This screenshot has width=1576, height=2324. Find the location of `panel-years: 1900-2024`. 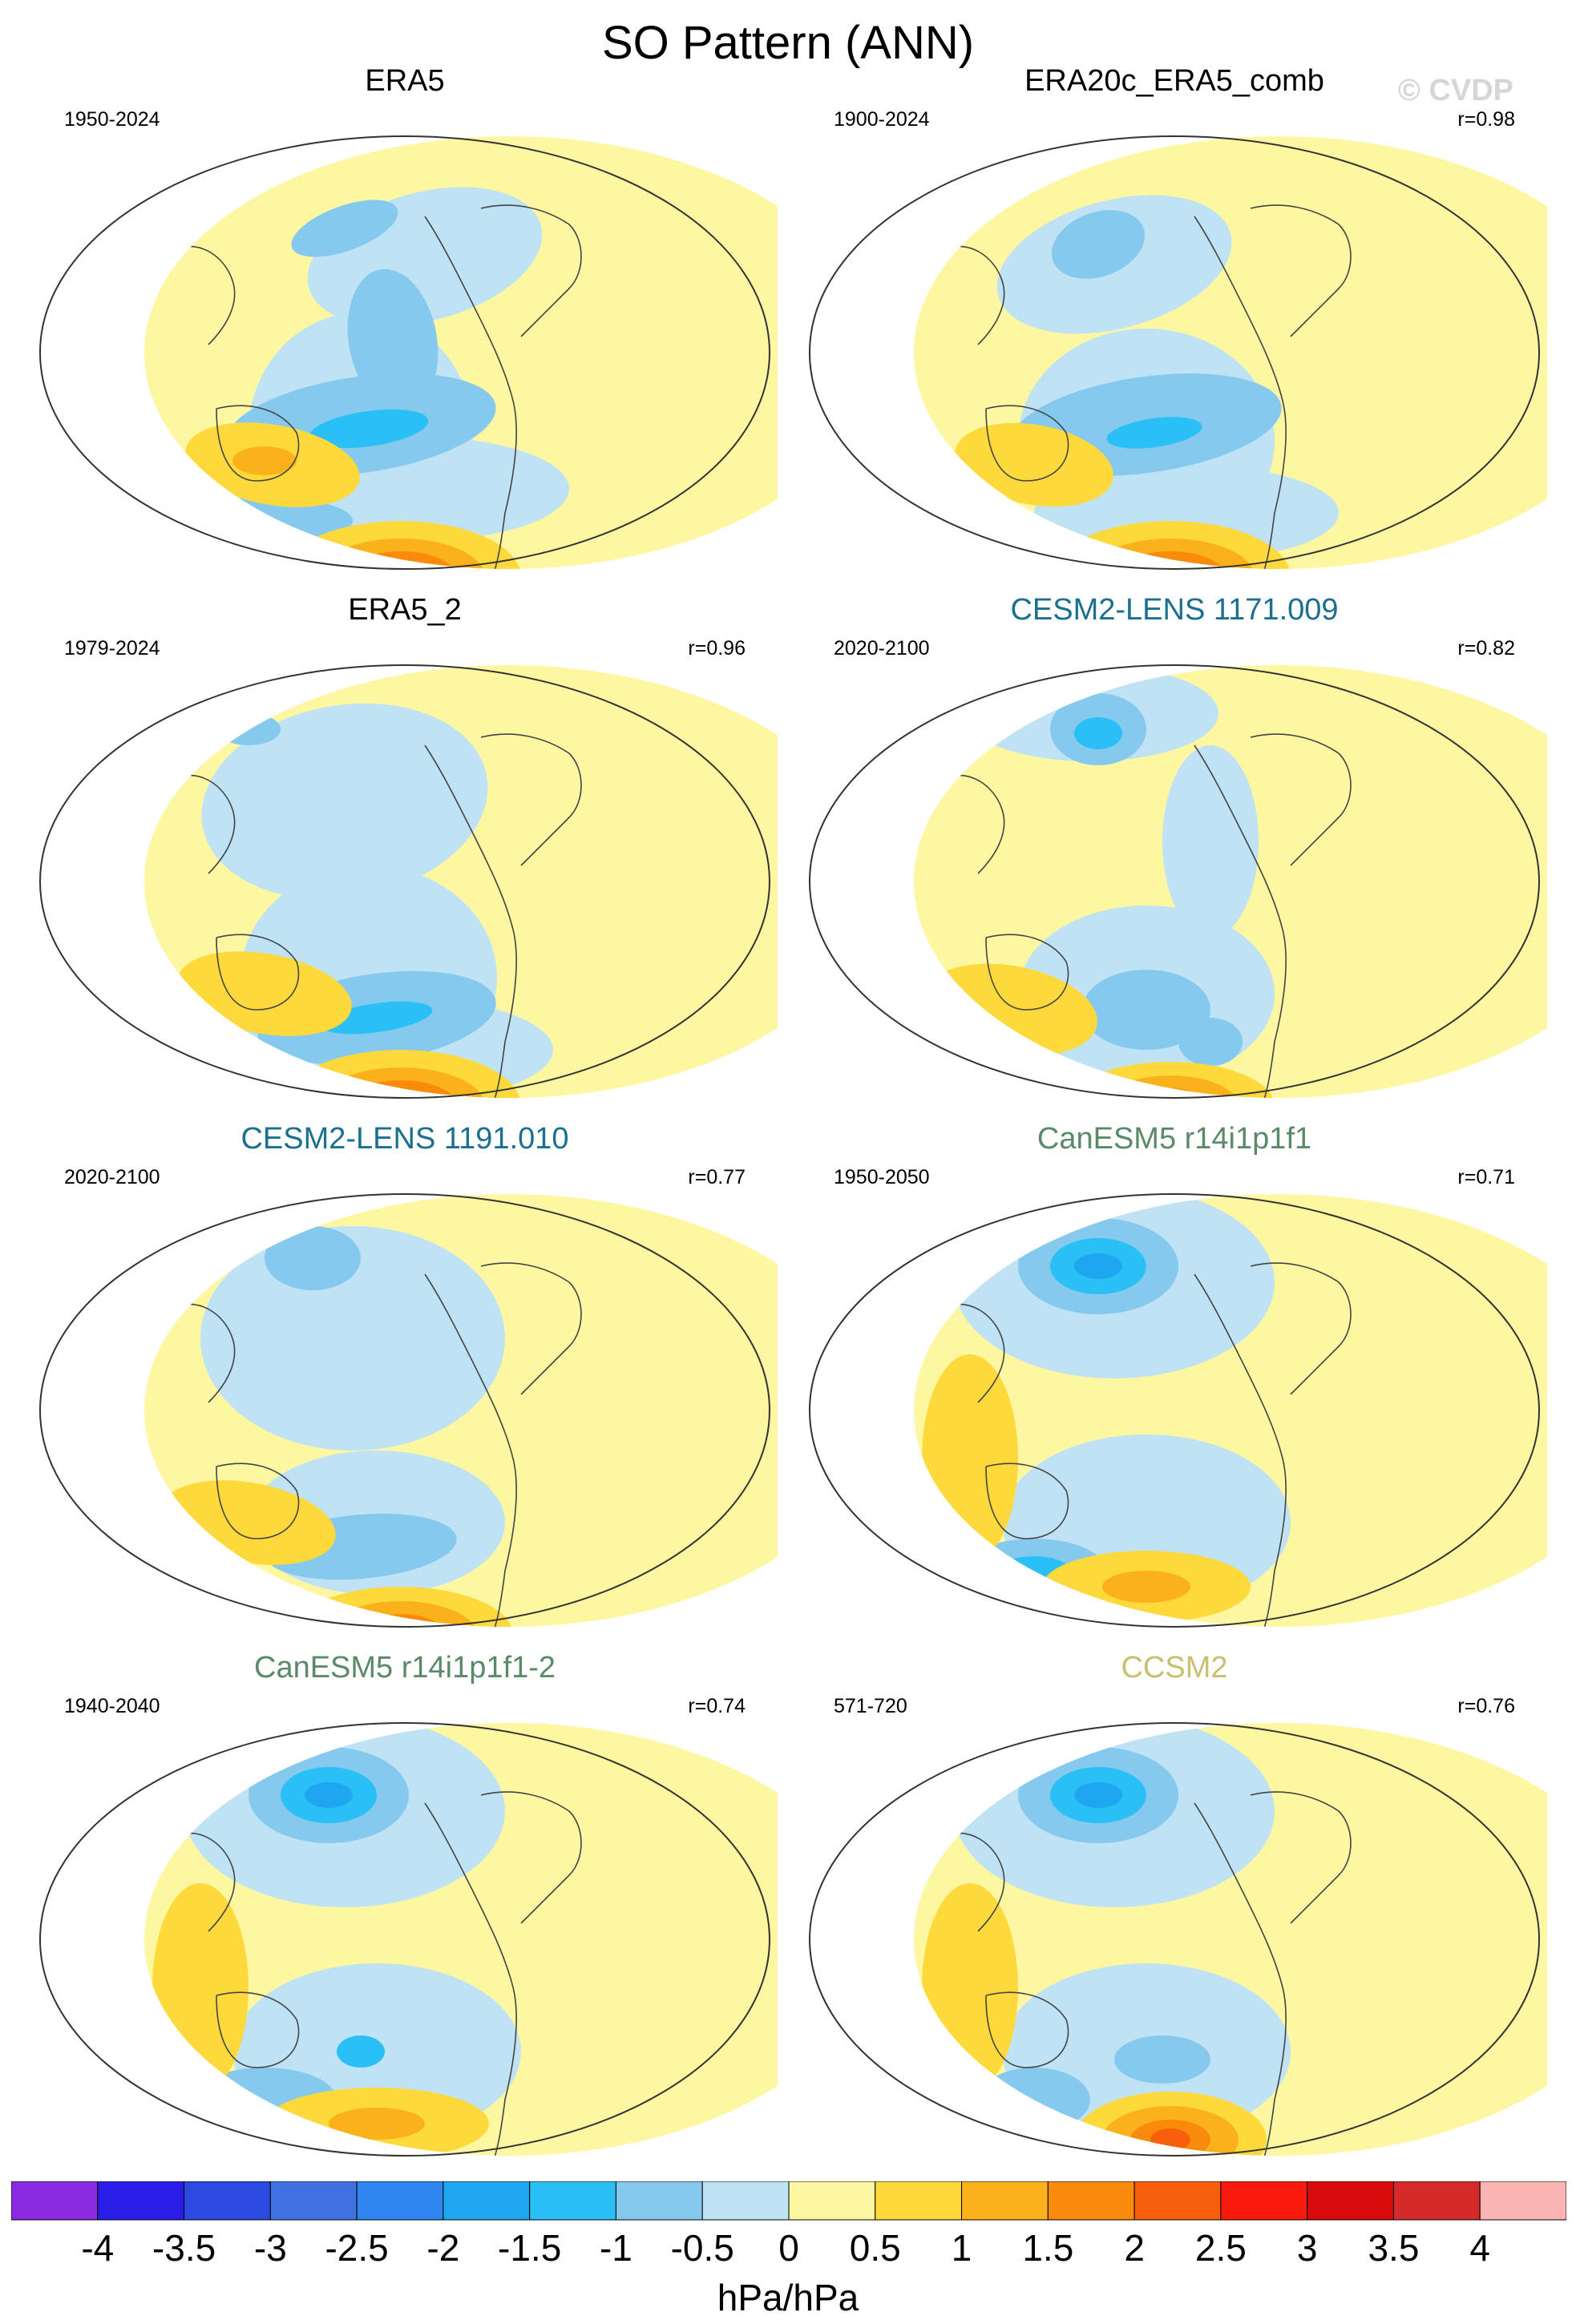

panel-years: 1900-2024 is located at coordinates (882, 119).